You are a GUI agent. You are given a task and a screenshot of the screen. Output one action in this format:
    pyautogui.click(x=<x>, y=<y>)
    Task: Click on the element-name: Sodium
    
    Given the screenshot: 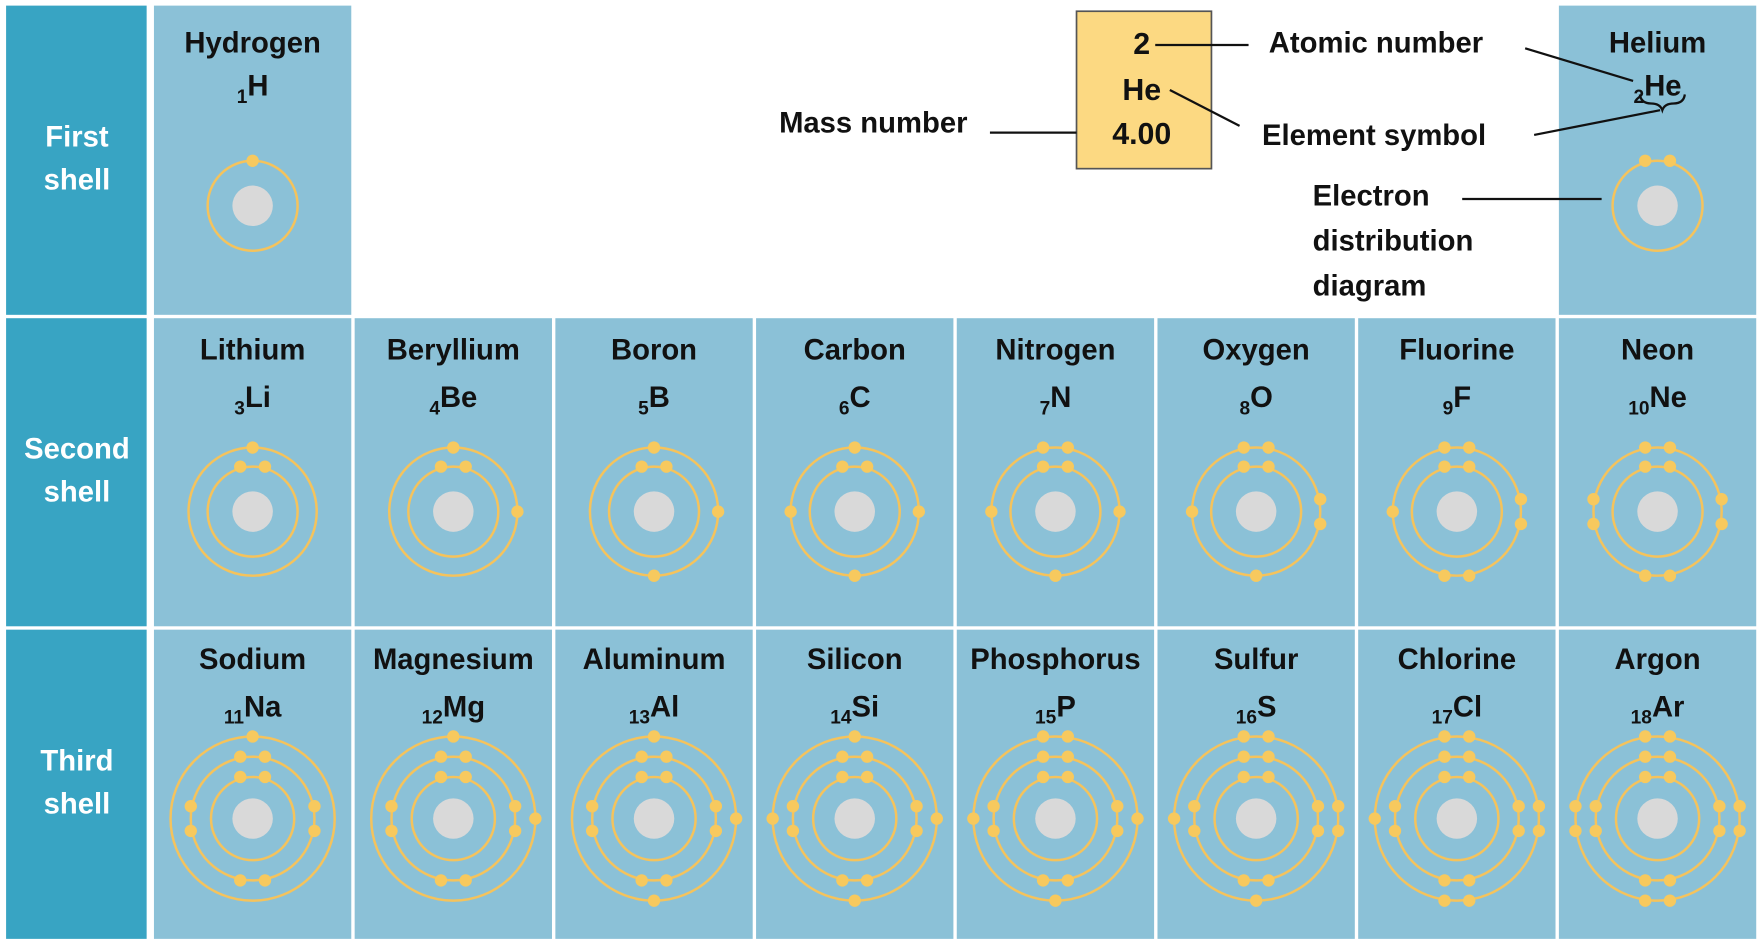 What is the action you would take?
    pyautogui.click(x=252, y=660)
    